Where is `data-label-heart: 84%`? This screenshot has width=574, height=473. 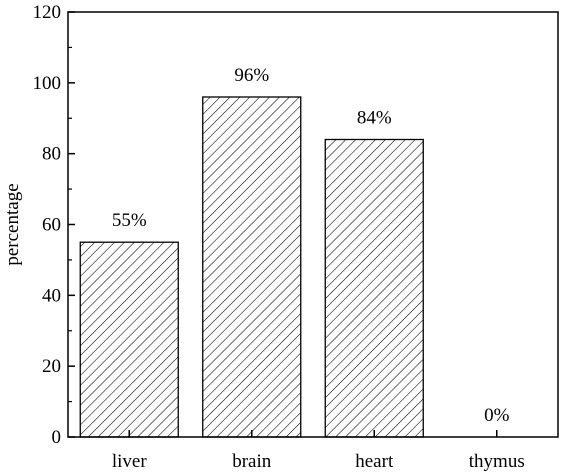
data-label-heart: 84% is located at coordinates (374, 118).